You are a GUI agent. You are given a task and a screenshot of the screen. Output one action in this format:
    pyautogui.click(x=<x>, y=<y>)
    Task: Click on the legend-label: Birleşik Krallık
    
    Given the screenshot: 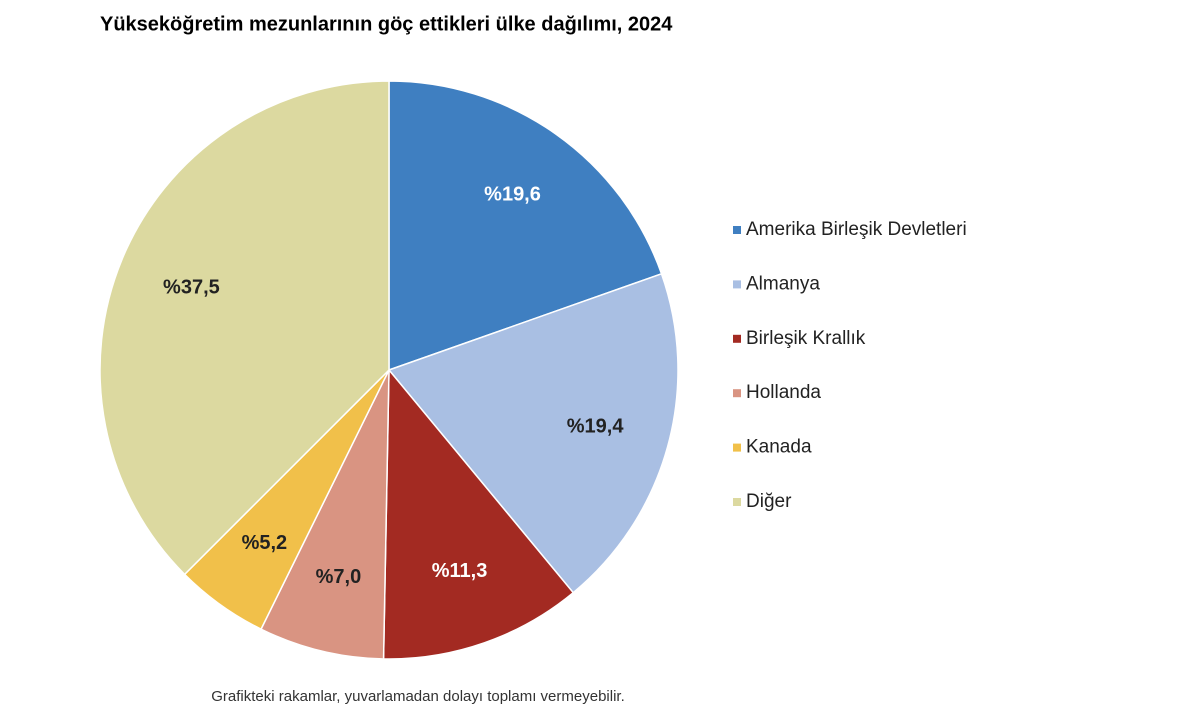 What is the action you would take?
    pyautogui.click(x=806, y=338)
    